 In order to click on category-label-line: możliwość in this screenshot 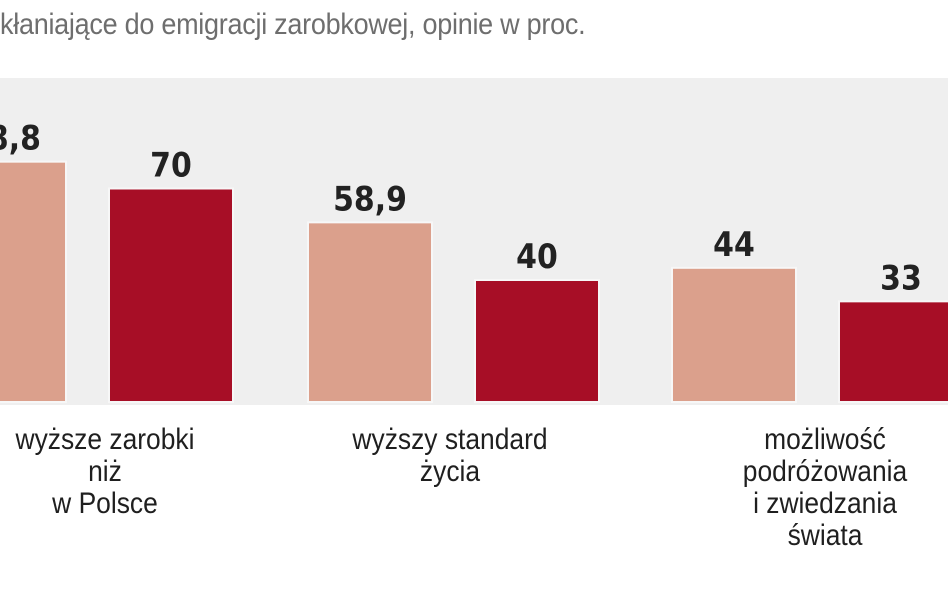, I will do `click(825, 439)`.